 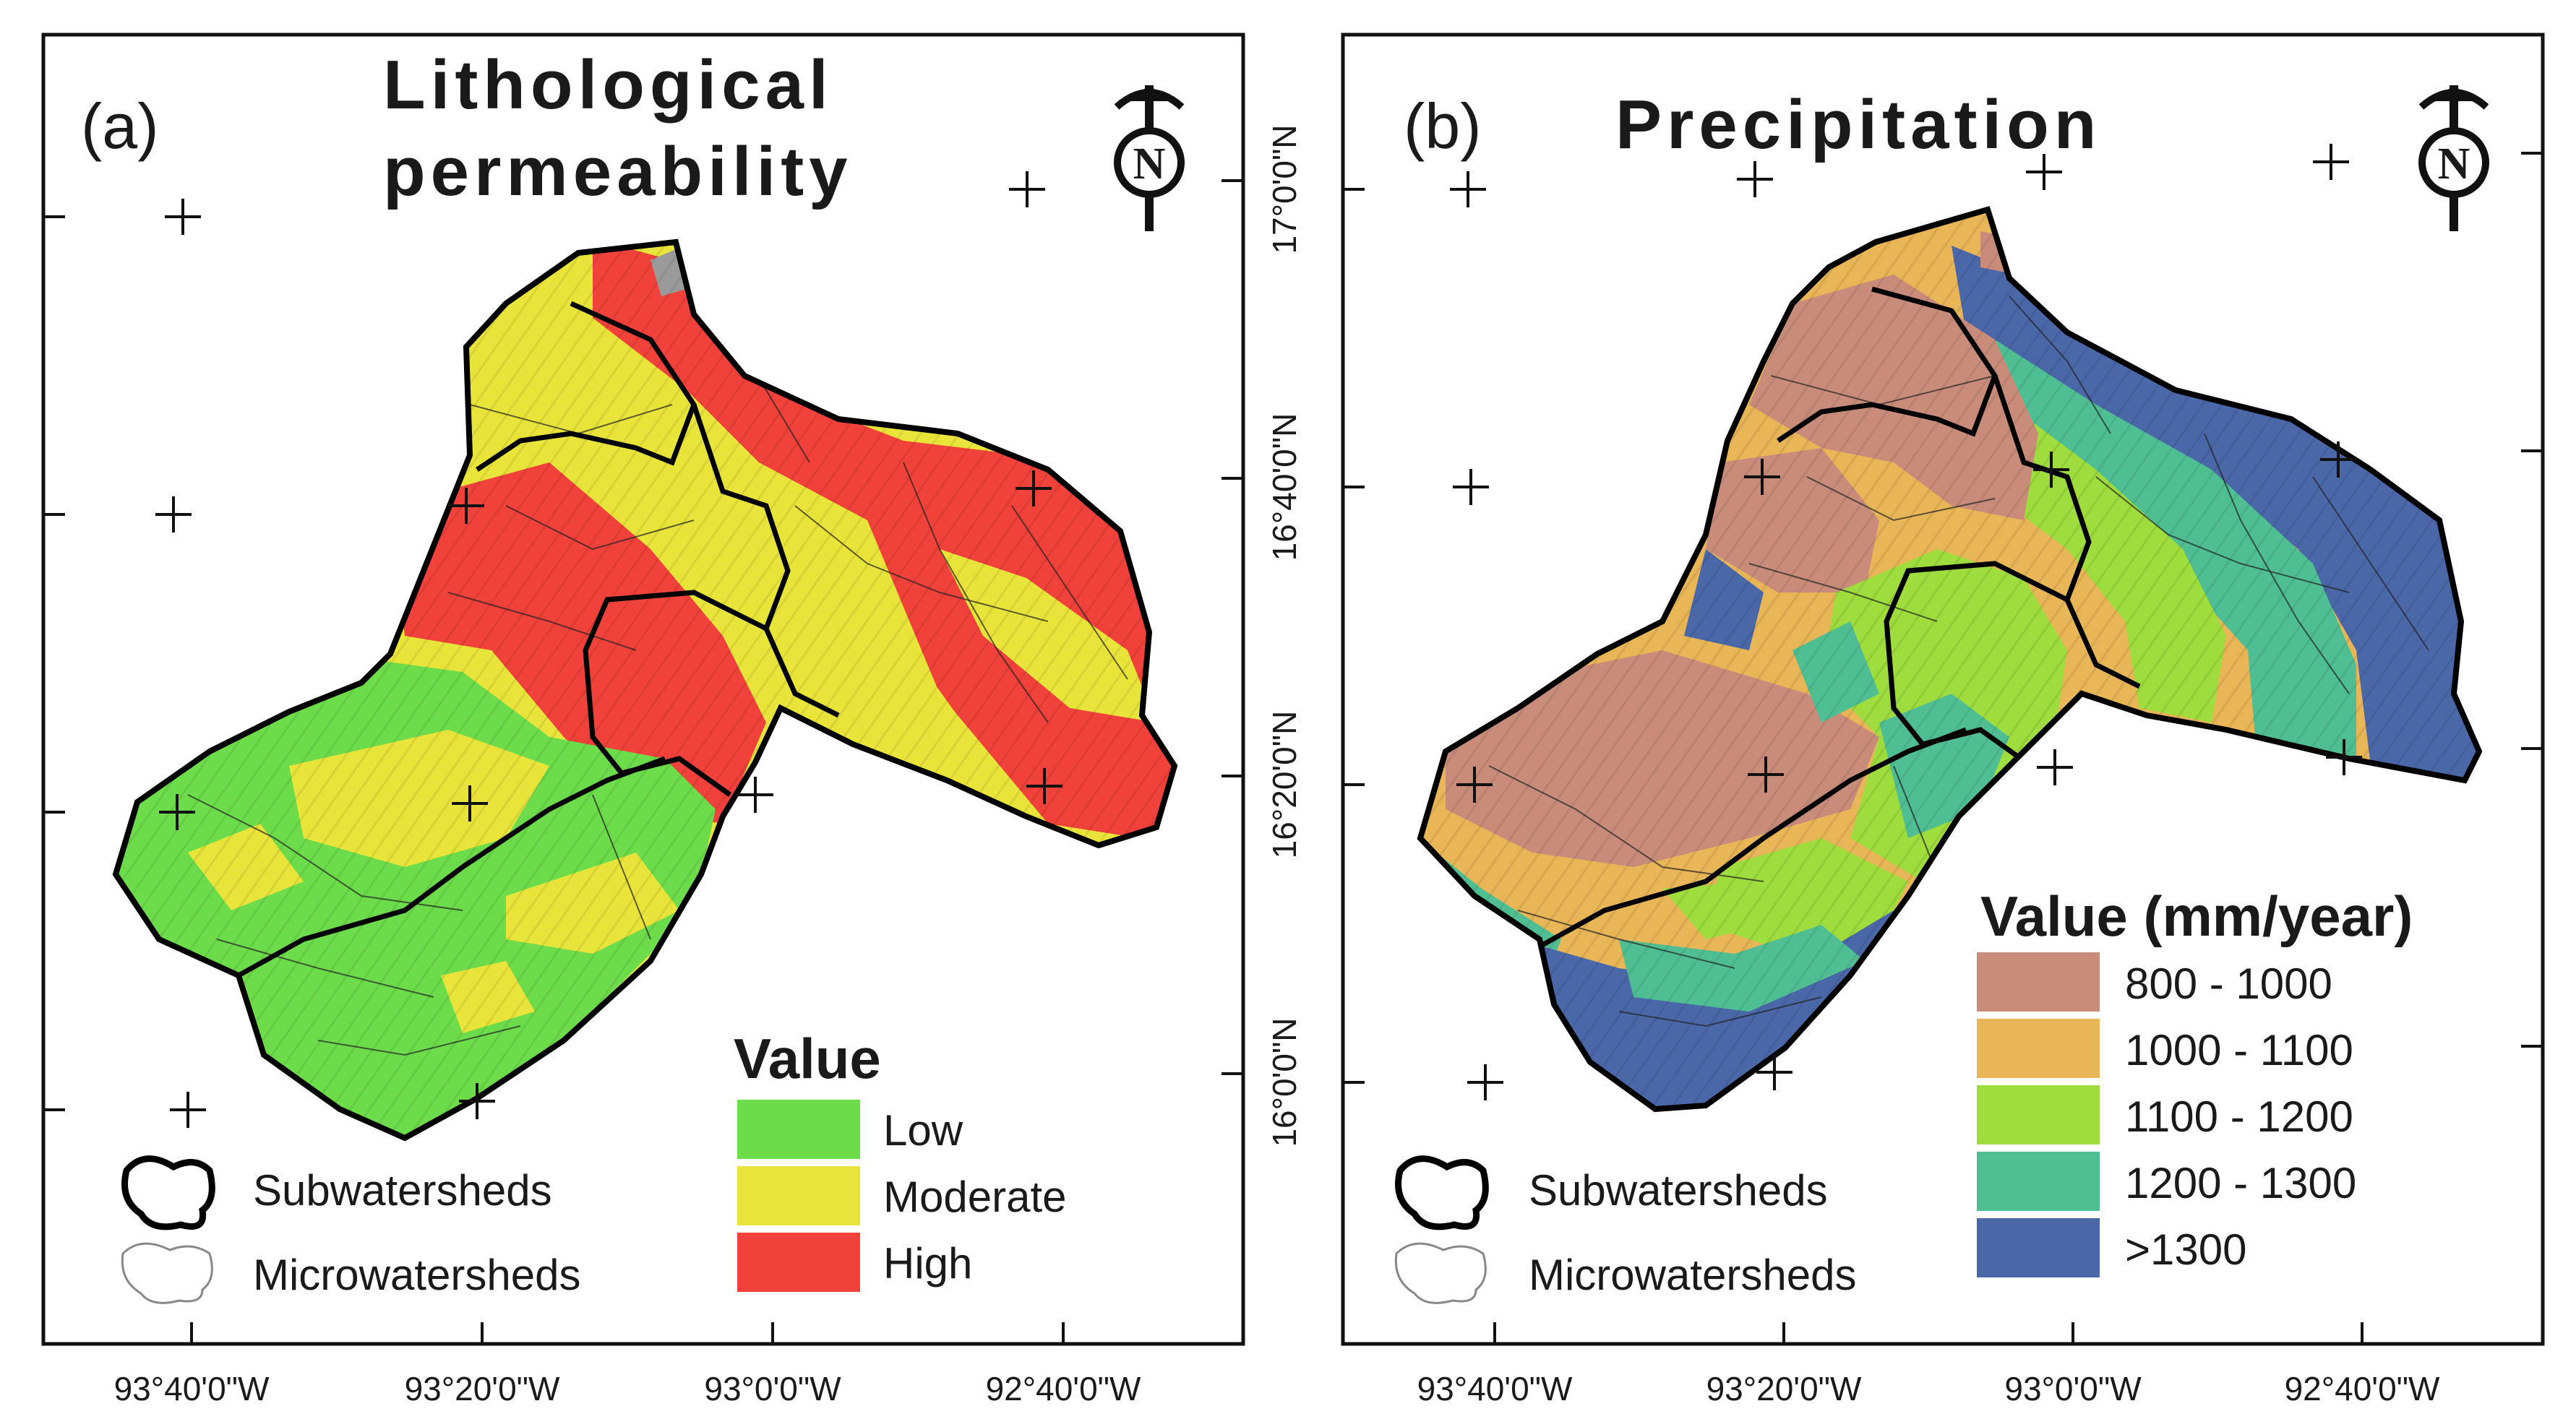 What do you see at coordinates (483, 1388) in the screenshot?
I see `x-tick-a-2: 93°20'0"W` at bounding box center [483, 1388].